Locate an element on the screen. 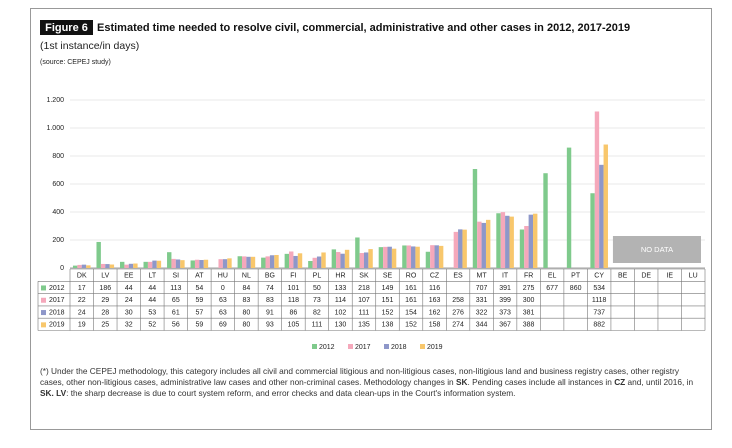 Image resolution: width=732 pixels, height=448 pixels. table-value: 161 is located at coordinates (411, 288).